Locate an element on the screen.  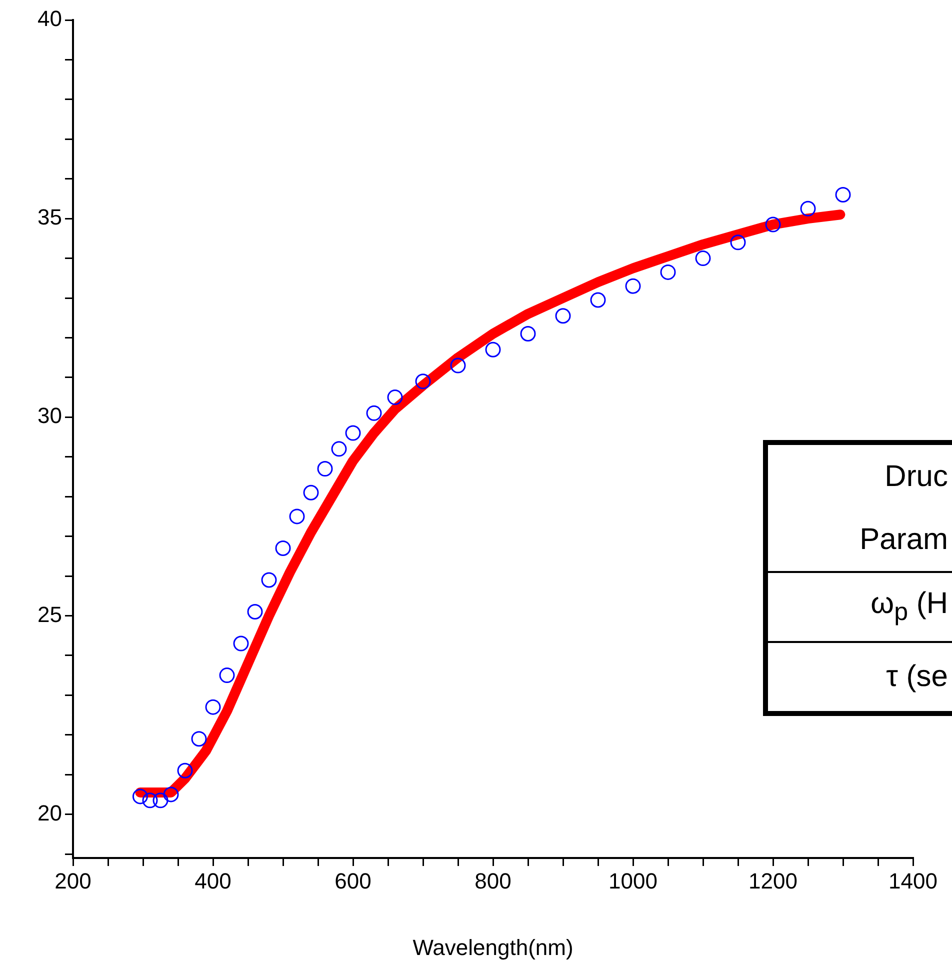
annotation: ω$_{p}$ (H is located at coordinates (909, 607).